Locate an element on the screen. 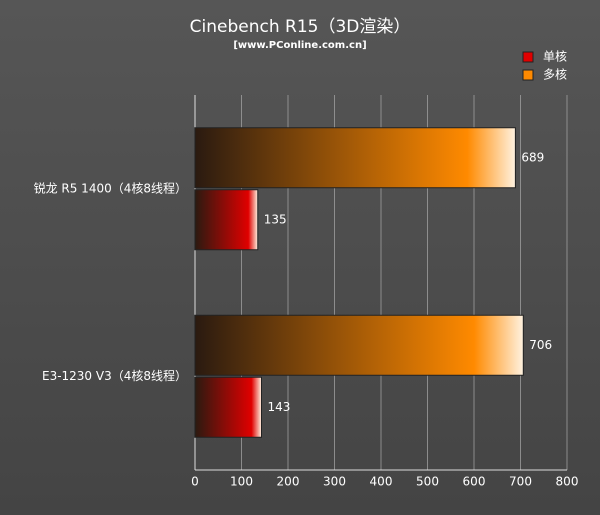 The image size is (600, 515). chart-subtitle: [www.PConline.com.cn] is located at coordinates (299, 45).